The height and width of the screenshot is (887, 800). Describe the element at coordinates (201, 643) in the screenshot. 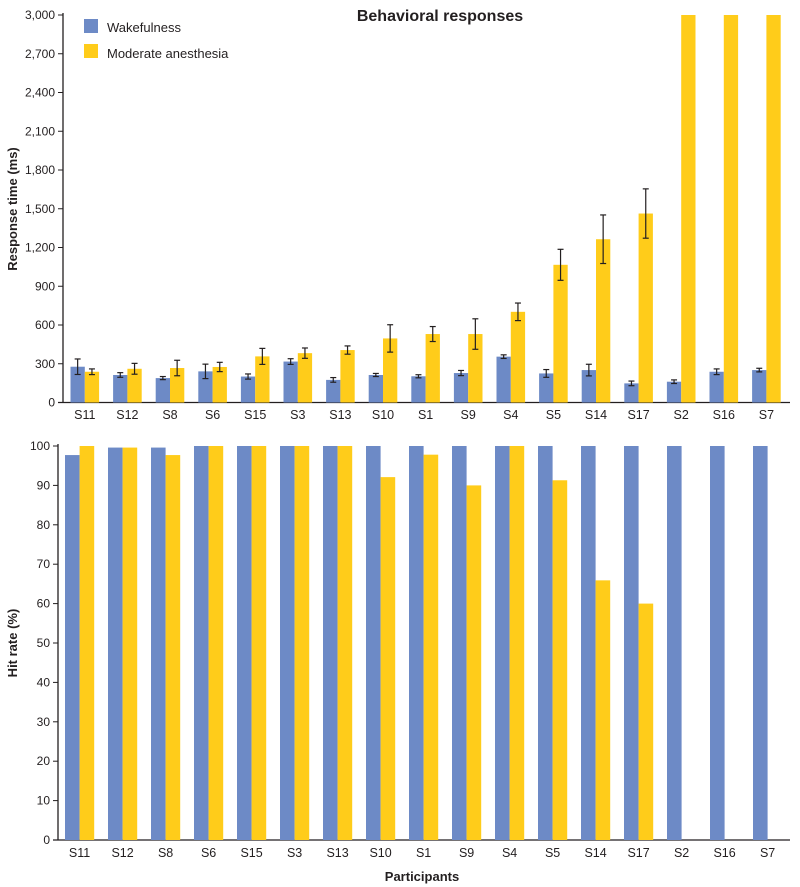

I see `bar-wakefulness-s6` at that location.